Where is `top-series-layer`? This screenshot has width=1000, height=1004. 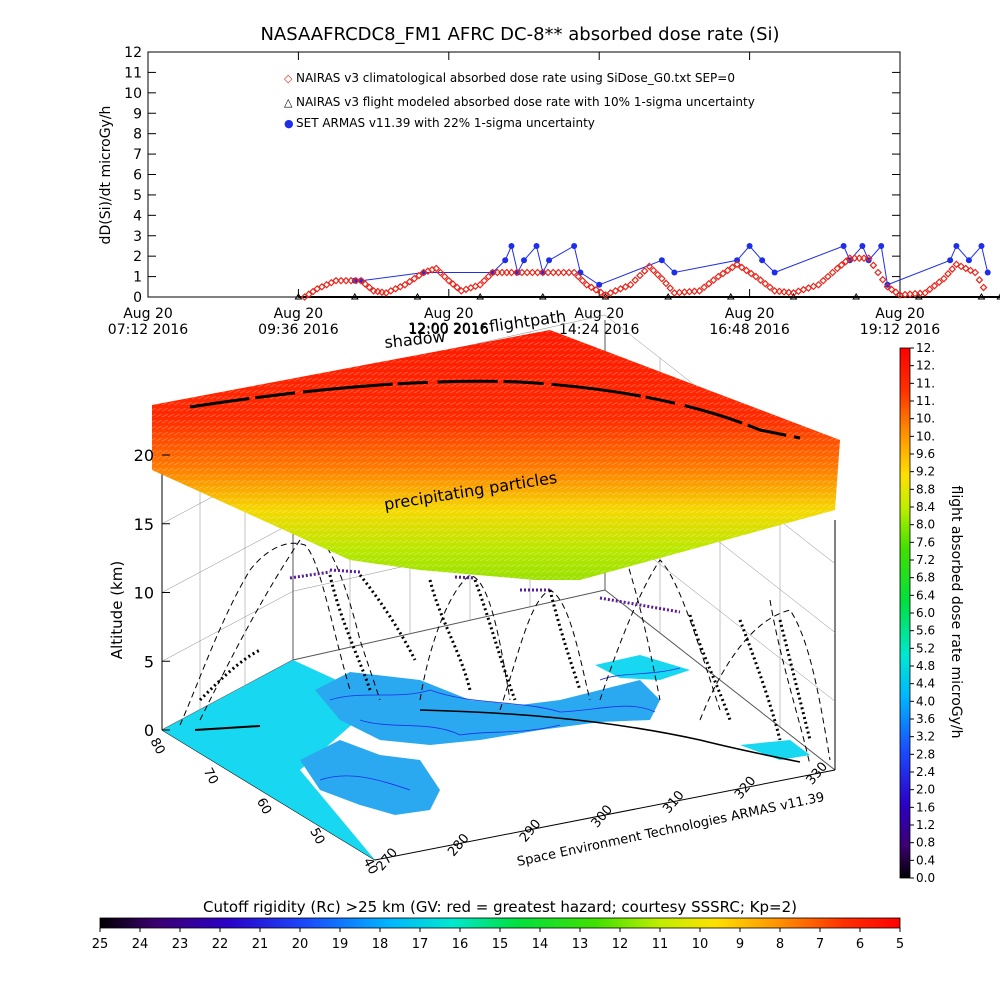
top-series-layer is located at coordinates (647, 271).